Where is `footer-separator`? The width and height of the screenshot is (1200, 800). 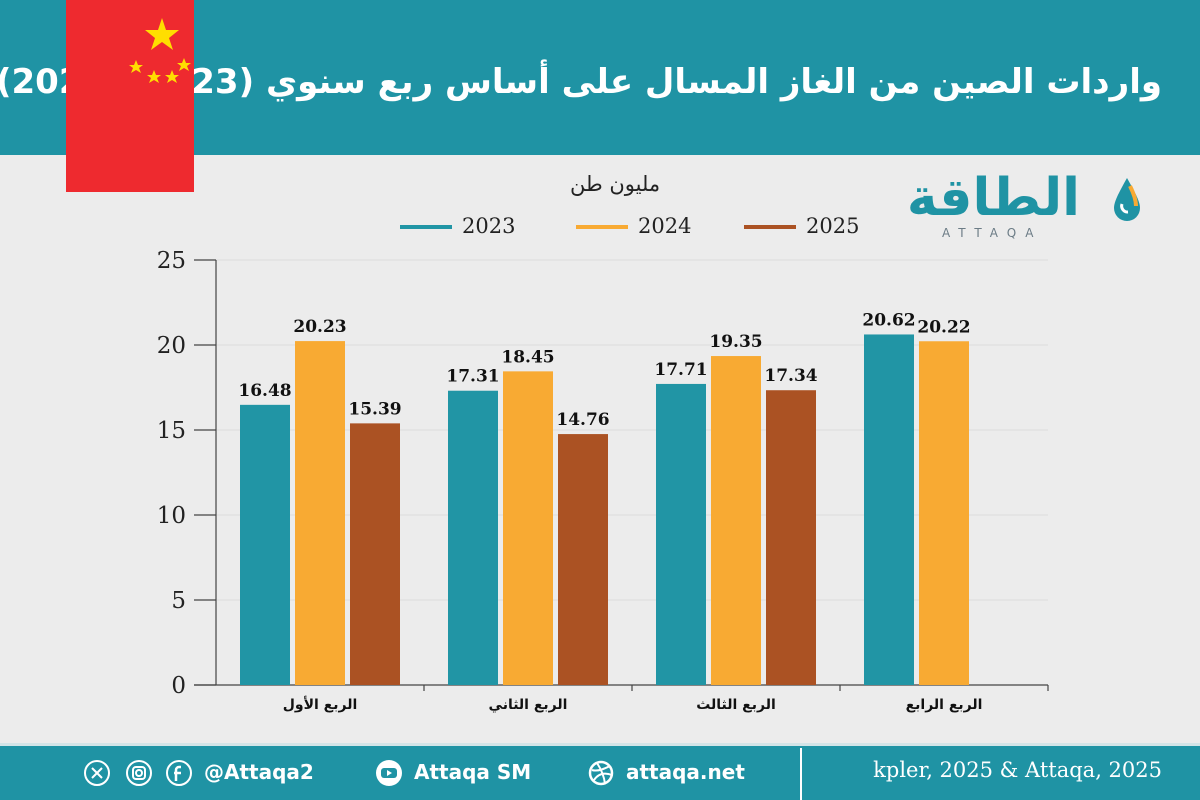
footer-separator is located at coordinates (801, 774).